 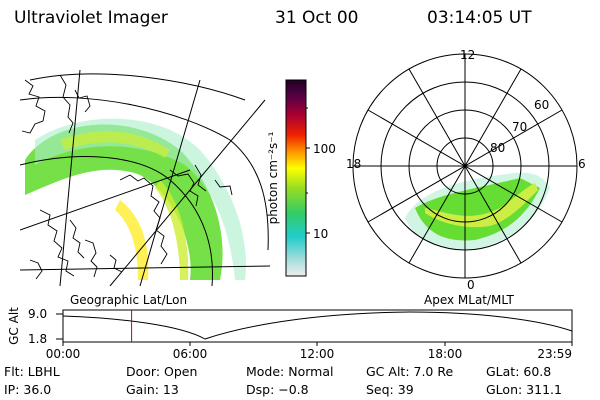 What do you see at coordinates (321, 234) in the screenshot?
I see `colorbar-tick-10: 10` at bounding box center [321, 234].